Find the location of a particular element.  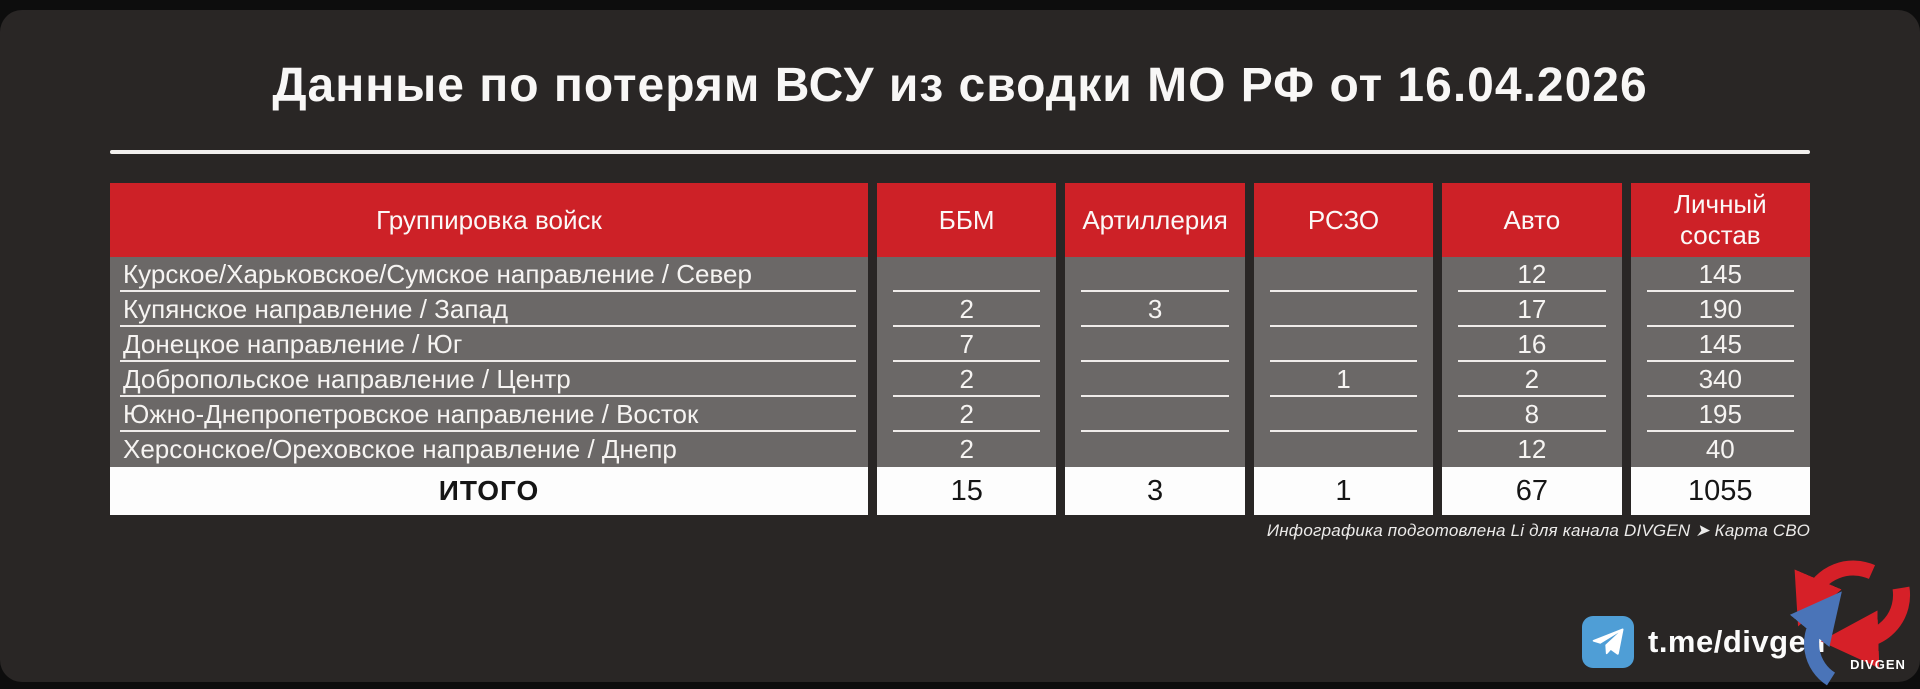

direction-label: Купянское направление / Запад is located at coordinates (316, 309).